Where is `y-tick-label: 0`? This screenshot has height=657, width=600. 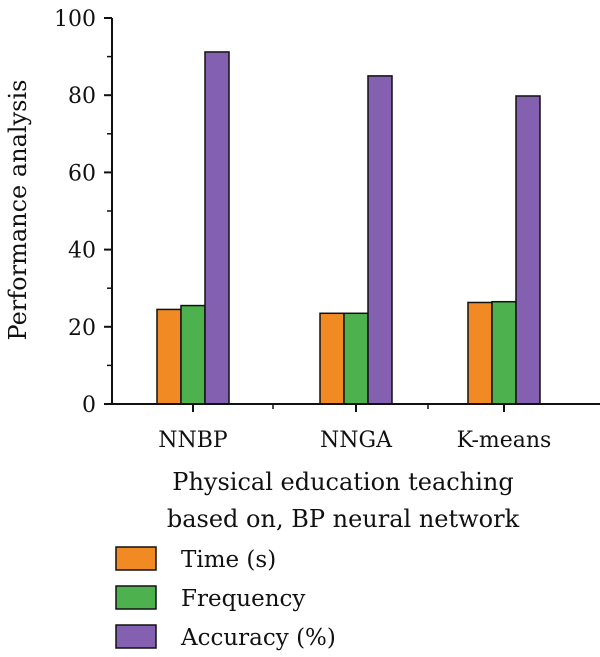
y-tick-label: 0 is located at coordinates (89, 405).